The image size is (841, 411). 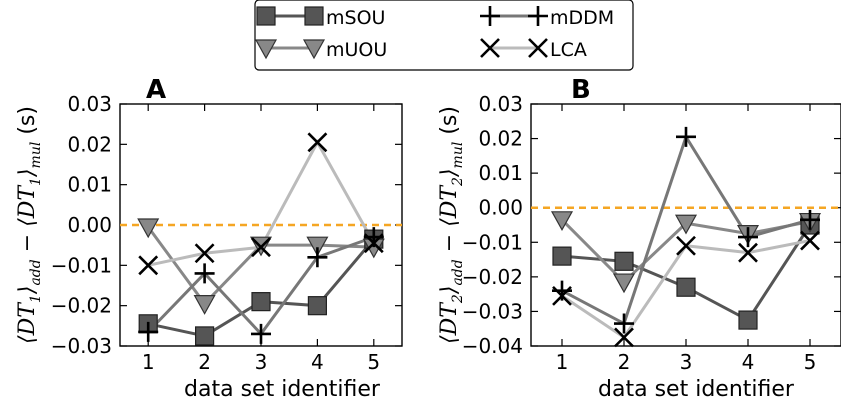 I want to click on panel-b-x-tick-label: 3, so click(x=686, y=362).